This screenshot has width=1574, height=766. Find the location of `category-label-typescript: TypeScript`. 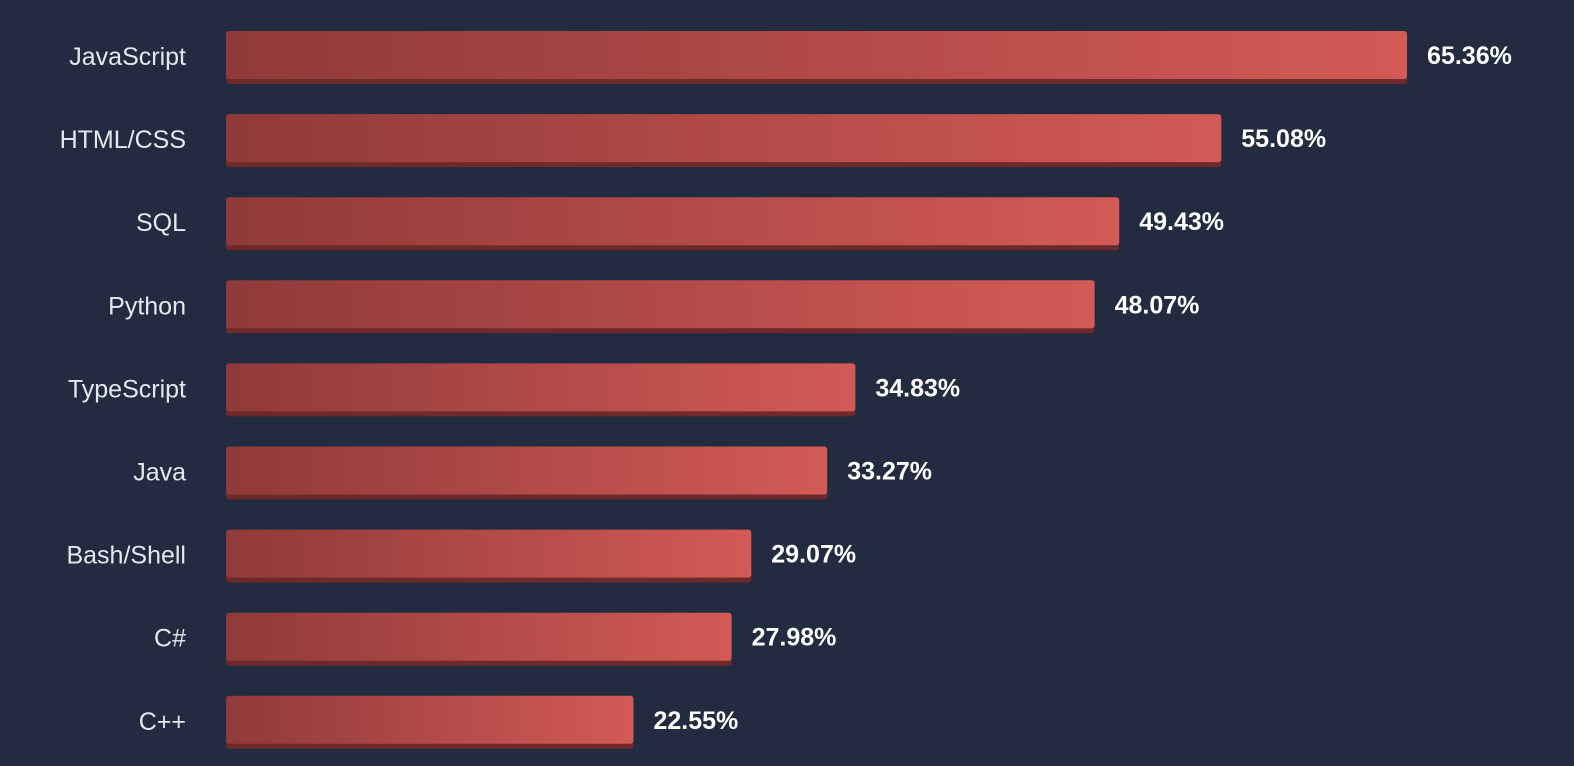

category-label-typescript: TypeScript is located at coordinates (127, 389).